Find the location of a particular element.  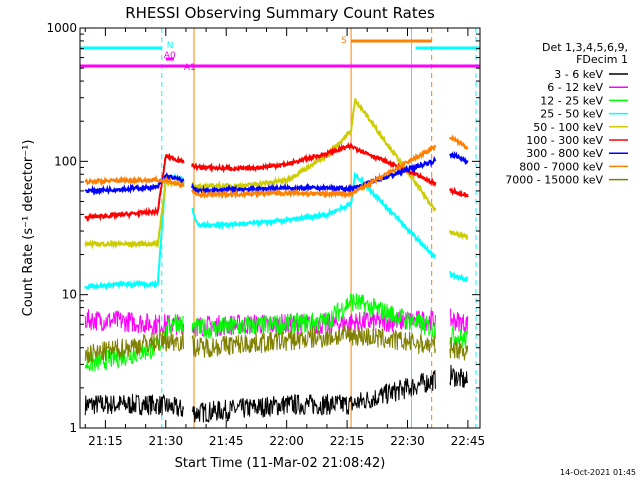

flag-label: N is located at coordinates (170, 46).